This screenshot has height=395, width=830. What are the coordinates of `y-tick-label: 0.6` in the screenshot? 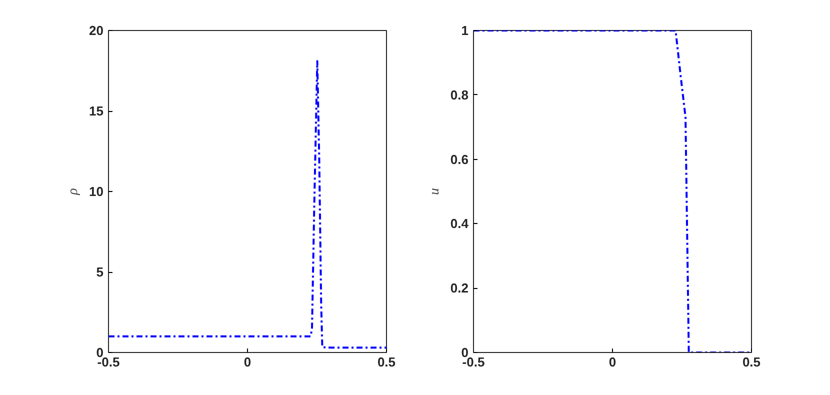 It's located at (459, 159).